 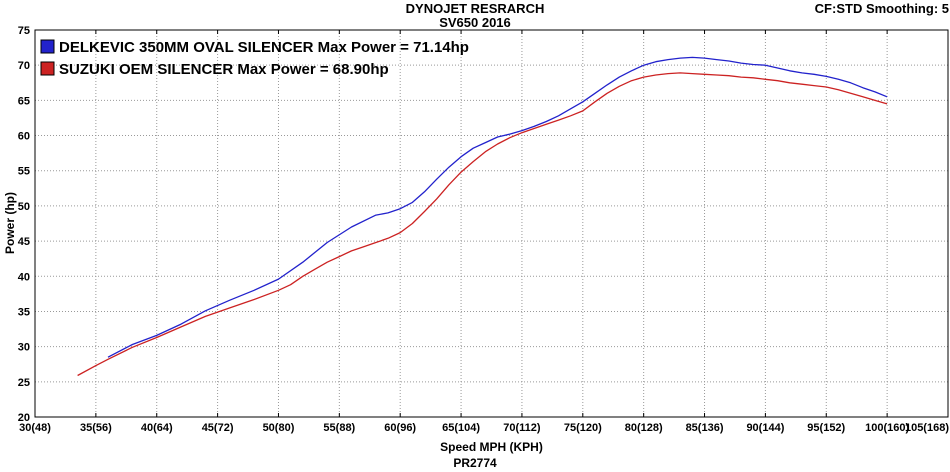 What do you see at coordinates (218, 428) in the screenshot?
I see `x-tick-label: 45(72)` at bounding box center [218, 428].